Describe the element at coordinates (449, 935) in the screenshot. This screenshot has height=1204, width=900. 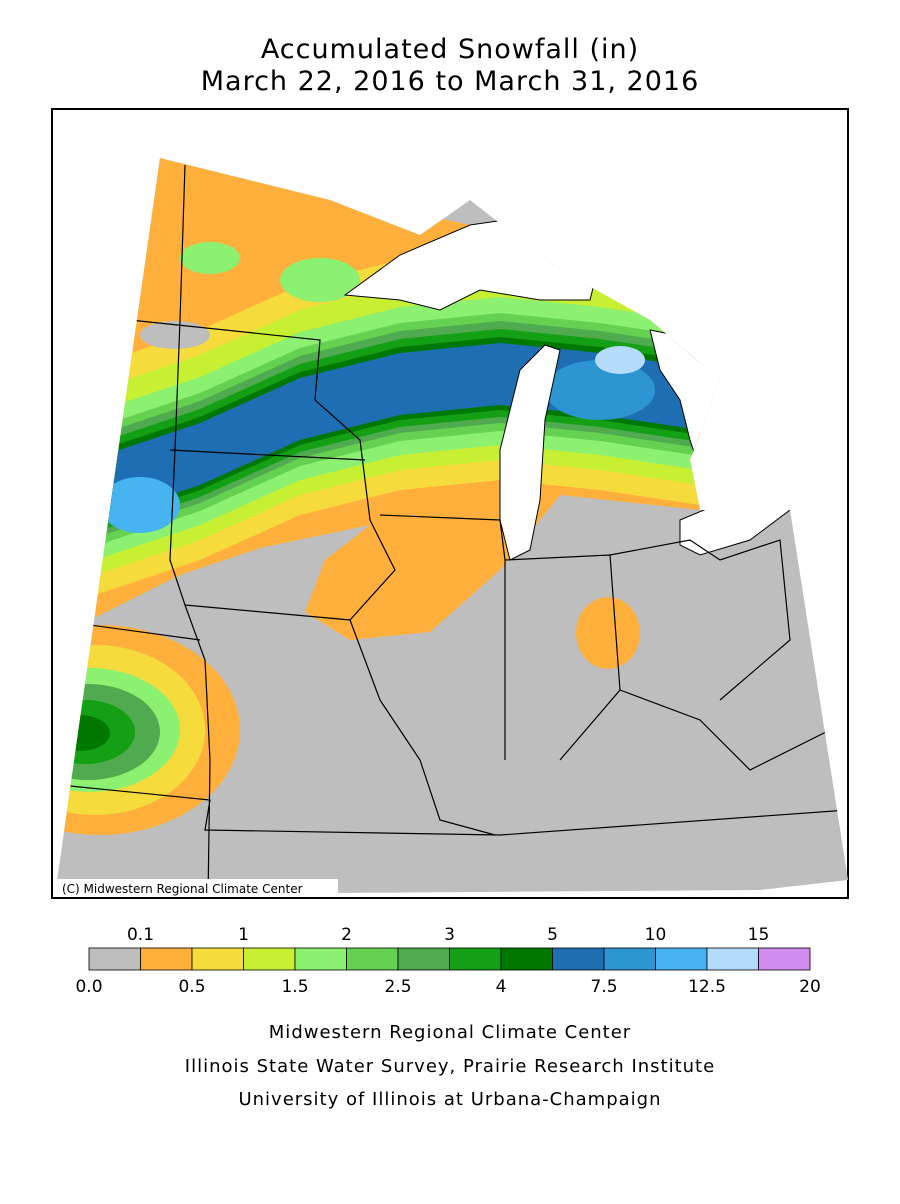
I see `legend-label: 3` at that location.